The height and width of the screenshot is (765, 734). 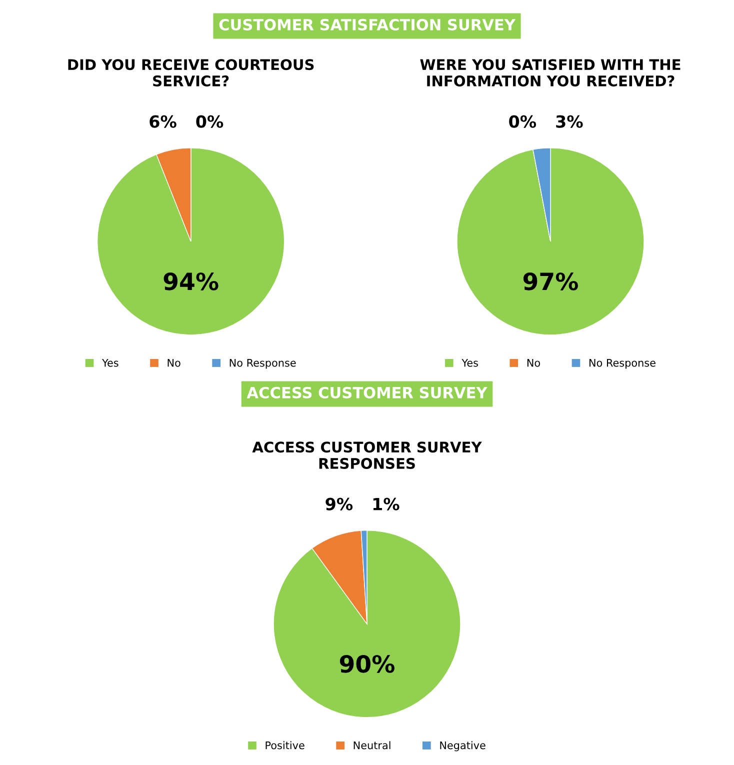 I want to click on text: CUSTOMER SATISFACTION SURVEY, so click(x=367, y=24).